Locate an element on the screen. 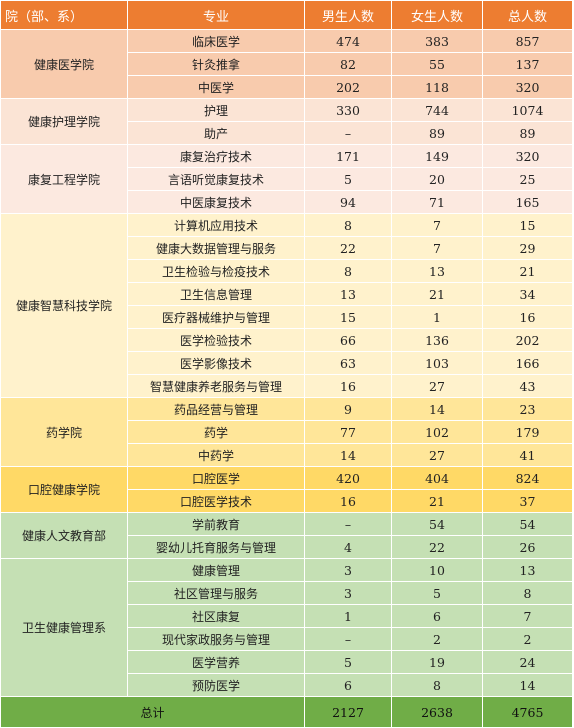 This screenshot has height=728, width=574. female-cell: 1 is located at coordinates (437, 317).